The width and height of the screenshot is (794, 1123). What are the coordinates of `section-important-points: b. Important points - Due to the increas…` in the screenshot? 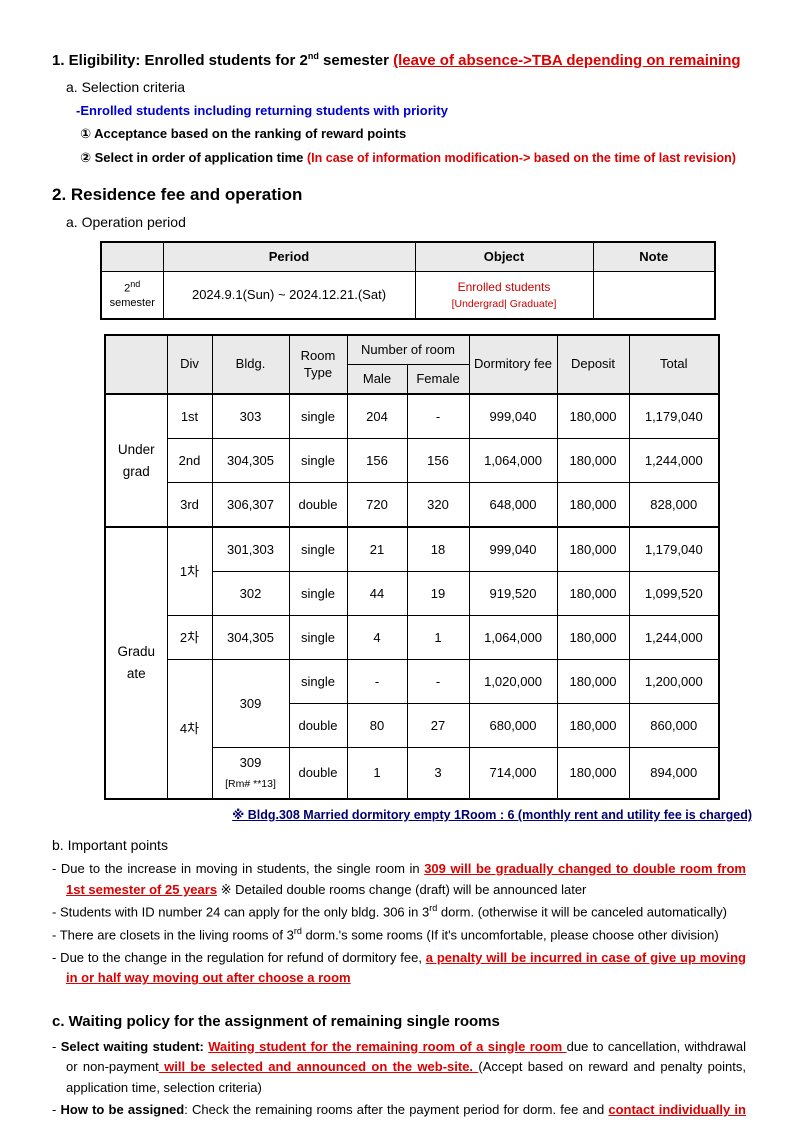 It's located at (399, 912).